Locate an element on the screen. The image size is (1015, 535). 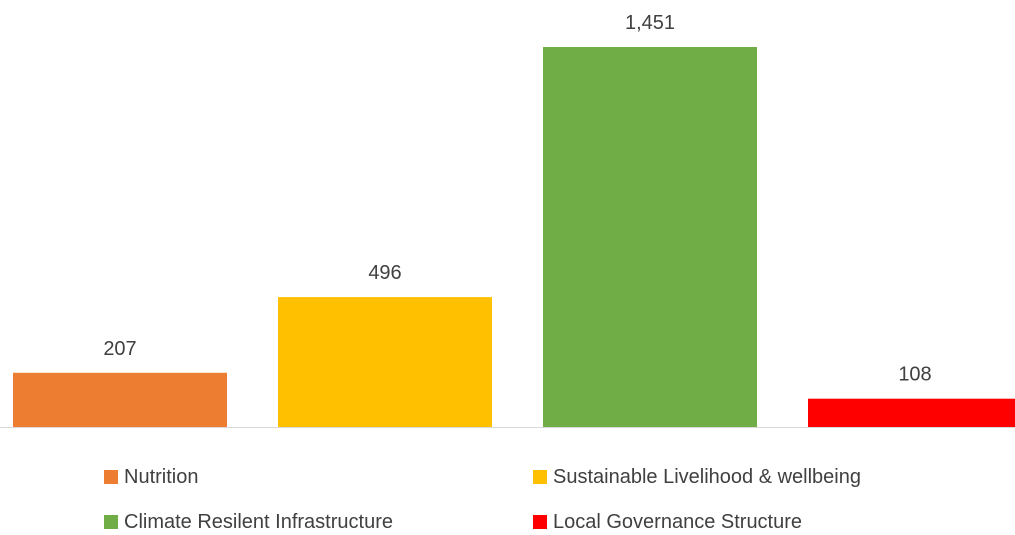
data-label-climate-resilient: 1,451 is located at coordinates (650, 23).